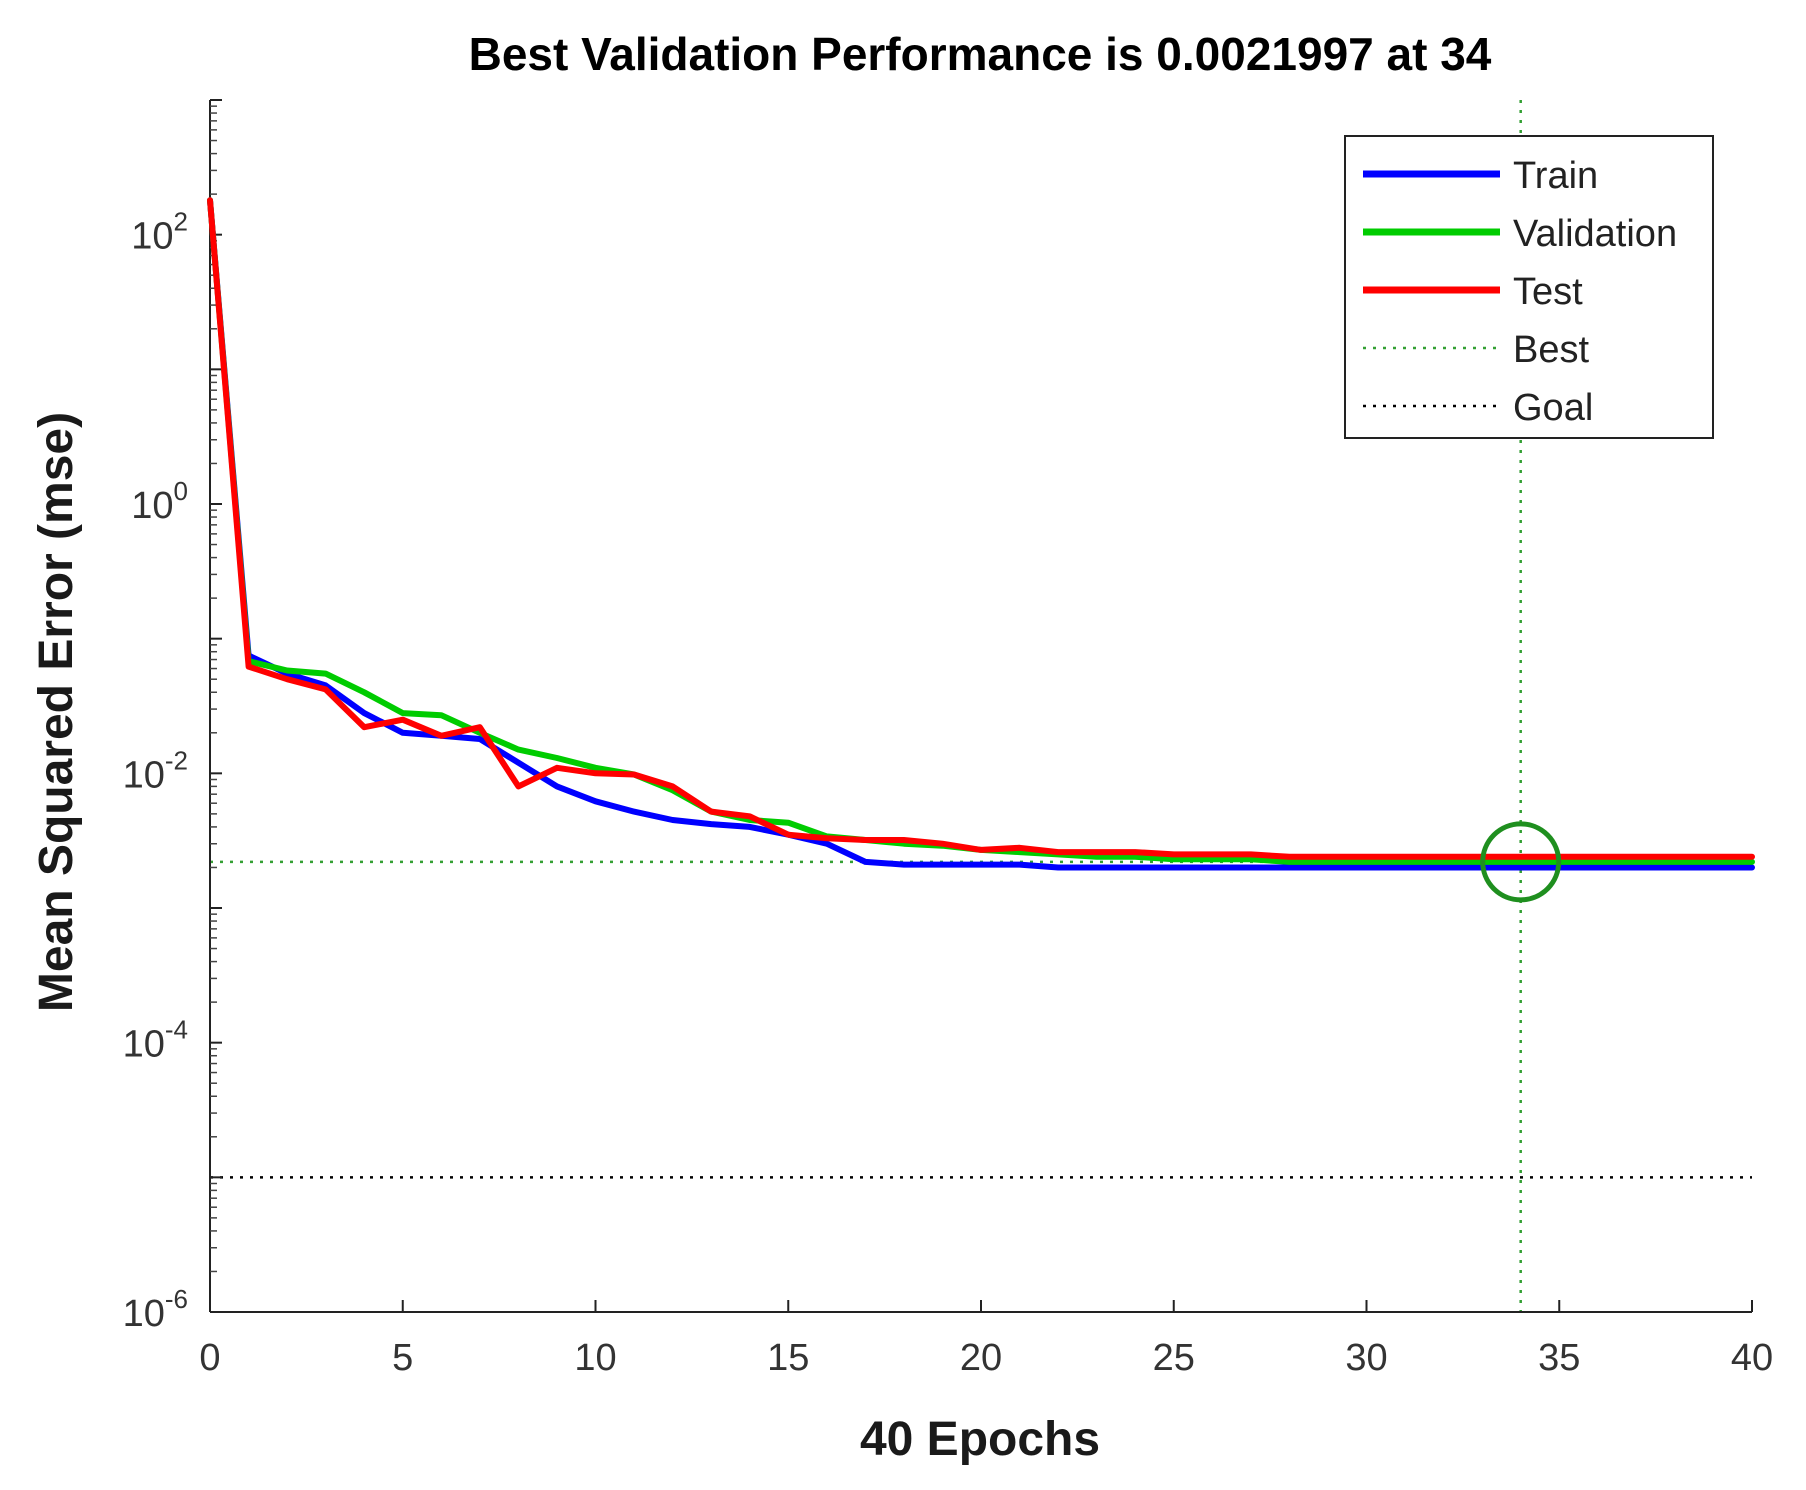 This screenshot has width=1806, height=1490. I want to click on x-tick-label: 35, so click(1559, 1358).